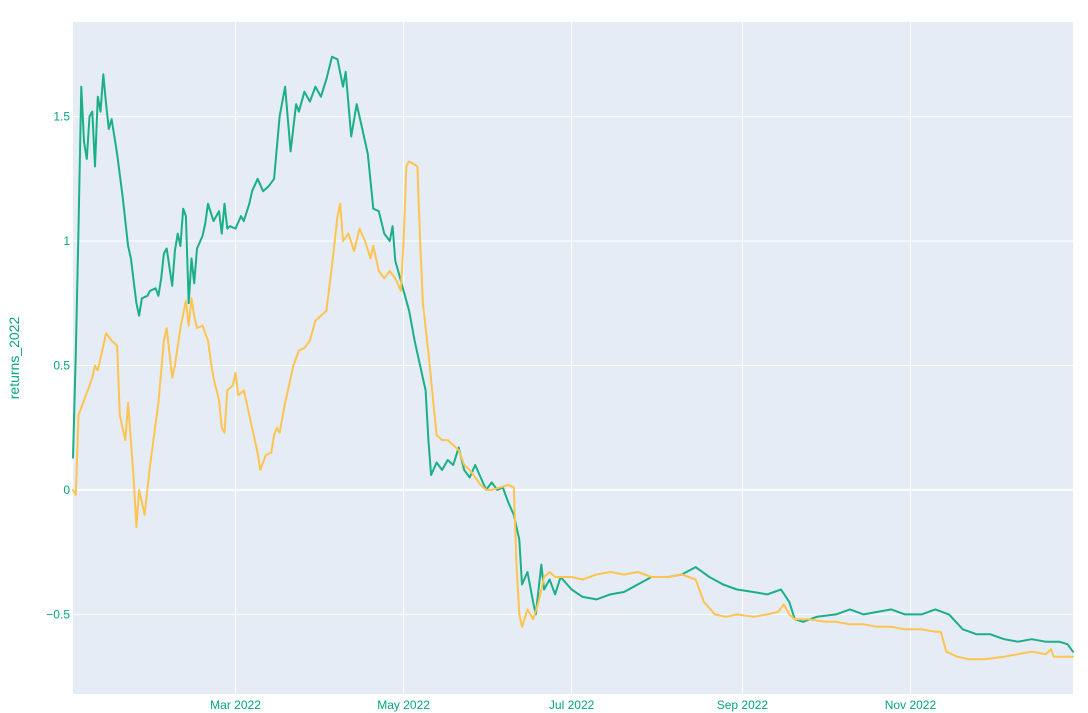  What do you see at coordinates (66, 241) in the screenshot?
I see `y-tick-label: 1` at bounding box center [66, 241].